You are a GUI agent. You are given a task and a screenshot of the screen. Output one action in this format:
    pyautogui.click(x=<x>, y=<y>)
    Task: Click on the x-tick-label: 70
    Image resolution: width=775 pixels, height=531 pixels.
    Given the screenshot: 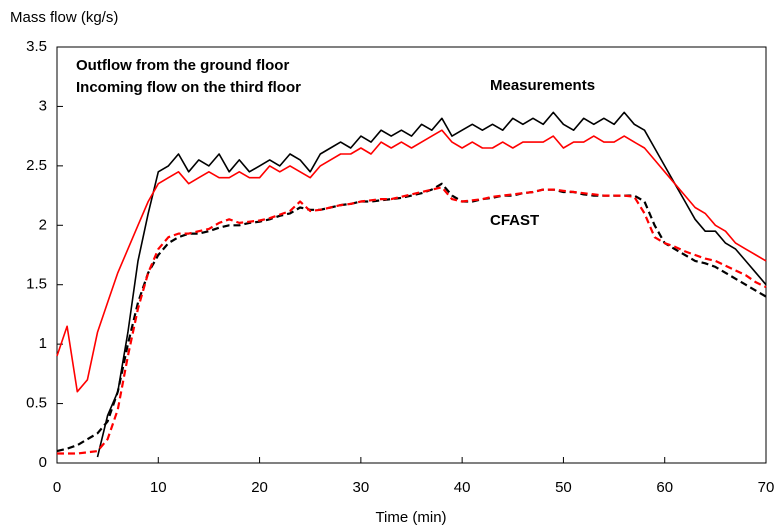 What is the action you would take?
    pyautogui.click(x=766, y=487)
    